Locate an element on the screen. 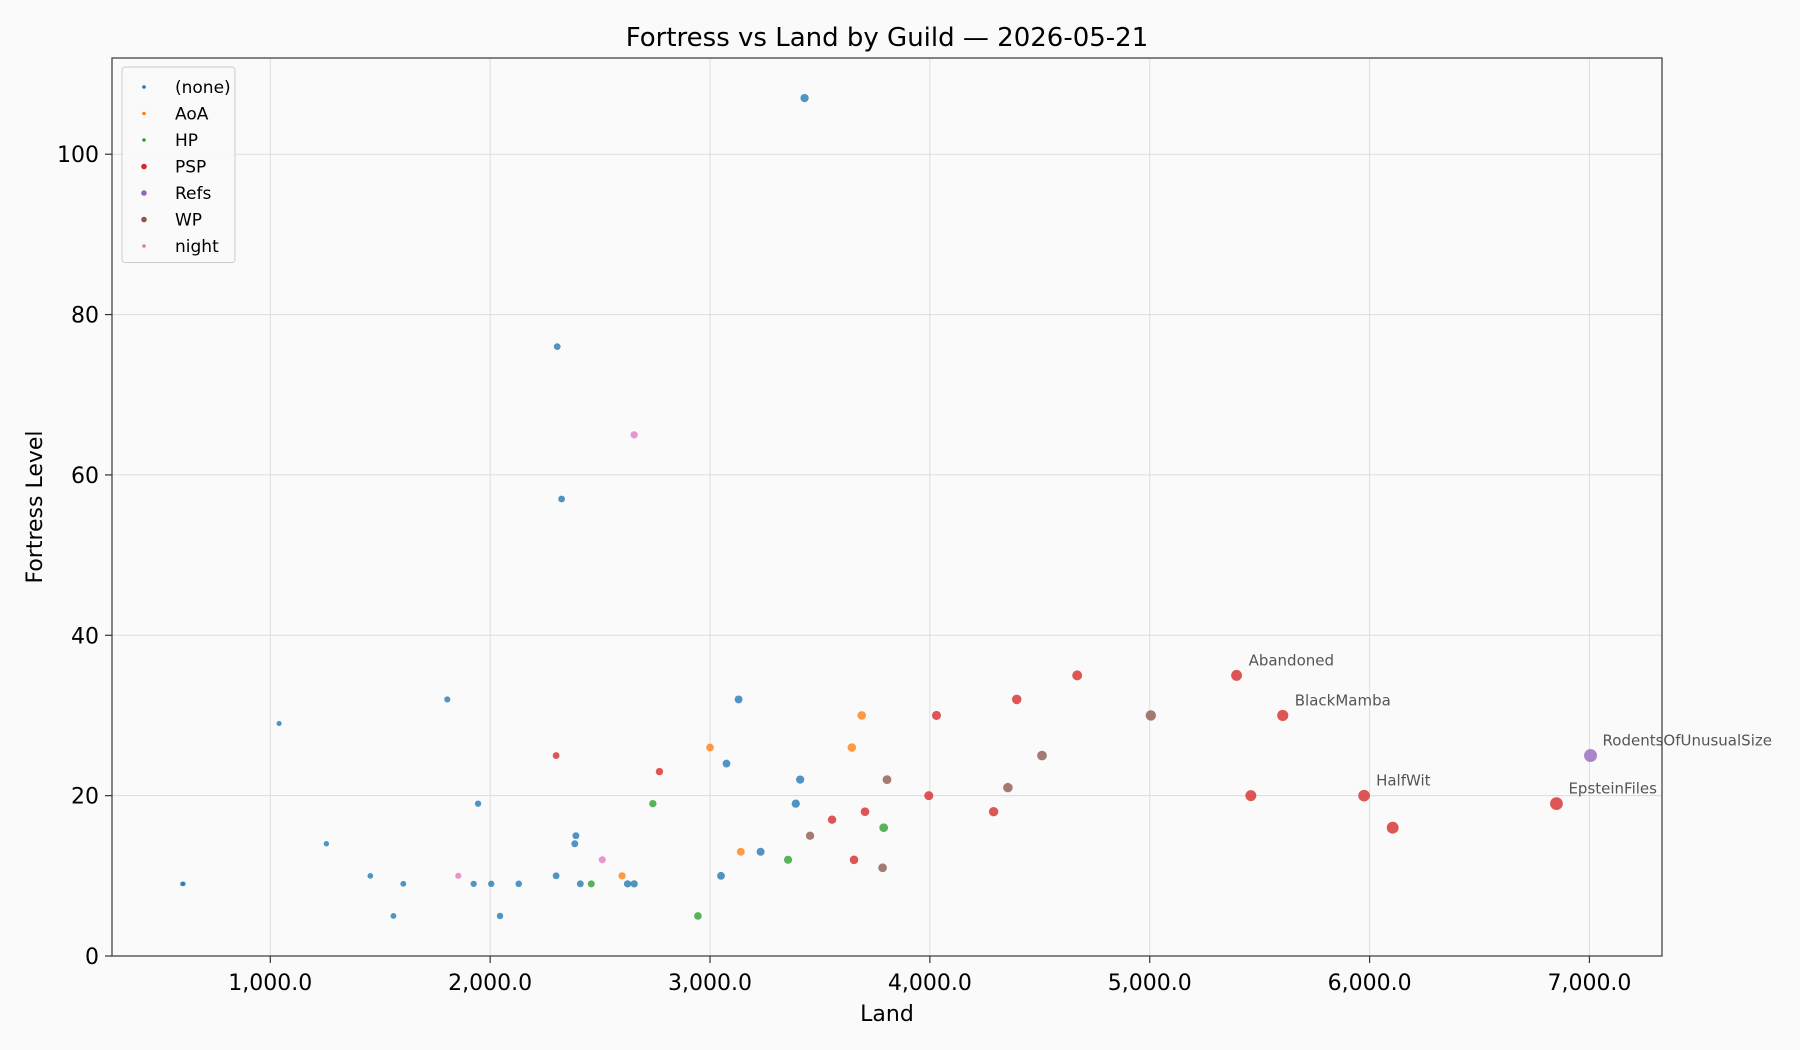 The image size is (1800, 1050). legend-label: AoA is located at coordinates (192, 115).